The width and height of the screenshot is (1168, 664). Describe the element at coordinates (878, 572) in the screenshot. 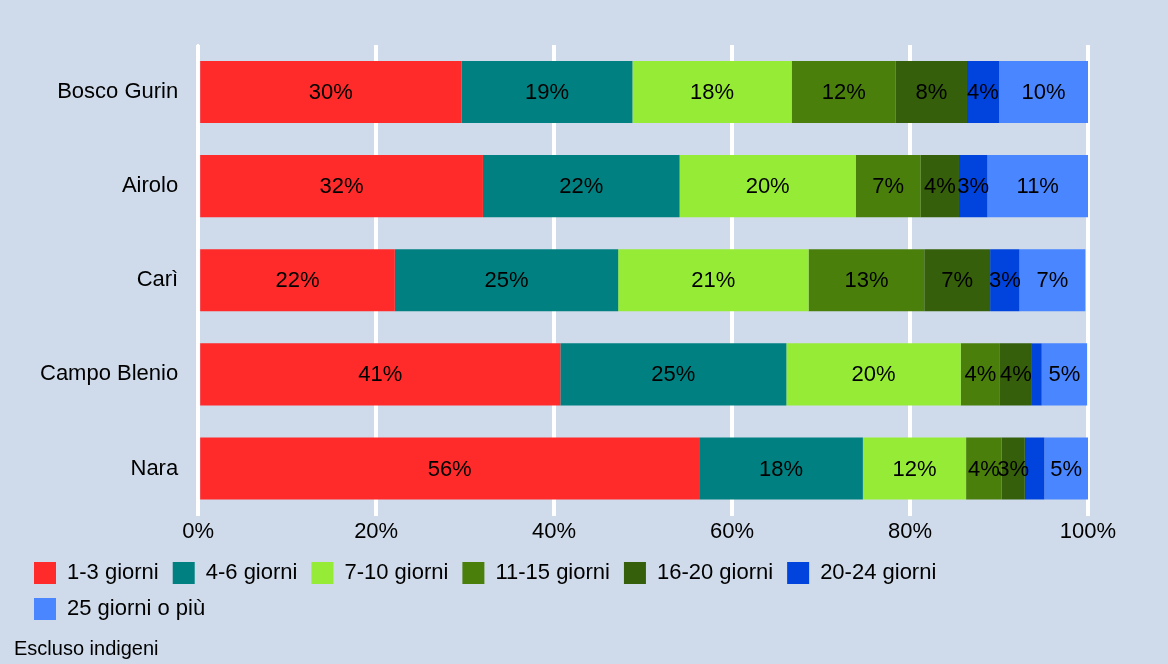

I see `legend-label: 20-24 giorni` at that location.